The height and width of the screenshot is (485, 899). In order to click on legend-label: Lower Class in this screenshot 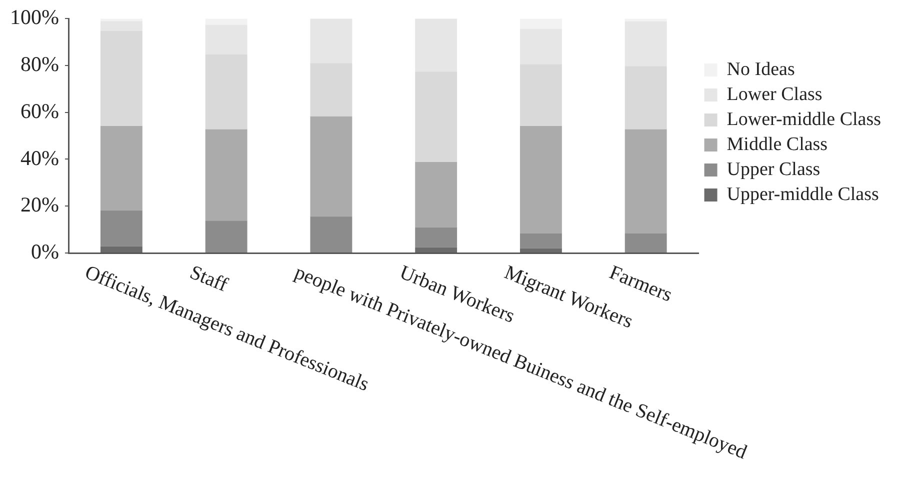, I will do `click(774, 94)`.